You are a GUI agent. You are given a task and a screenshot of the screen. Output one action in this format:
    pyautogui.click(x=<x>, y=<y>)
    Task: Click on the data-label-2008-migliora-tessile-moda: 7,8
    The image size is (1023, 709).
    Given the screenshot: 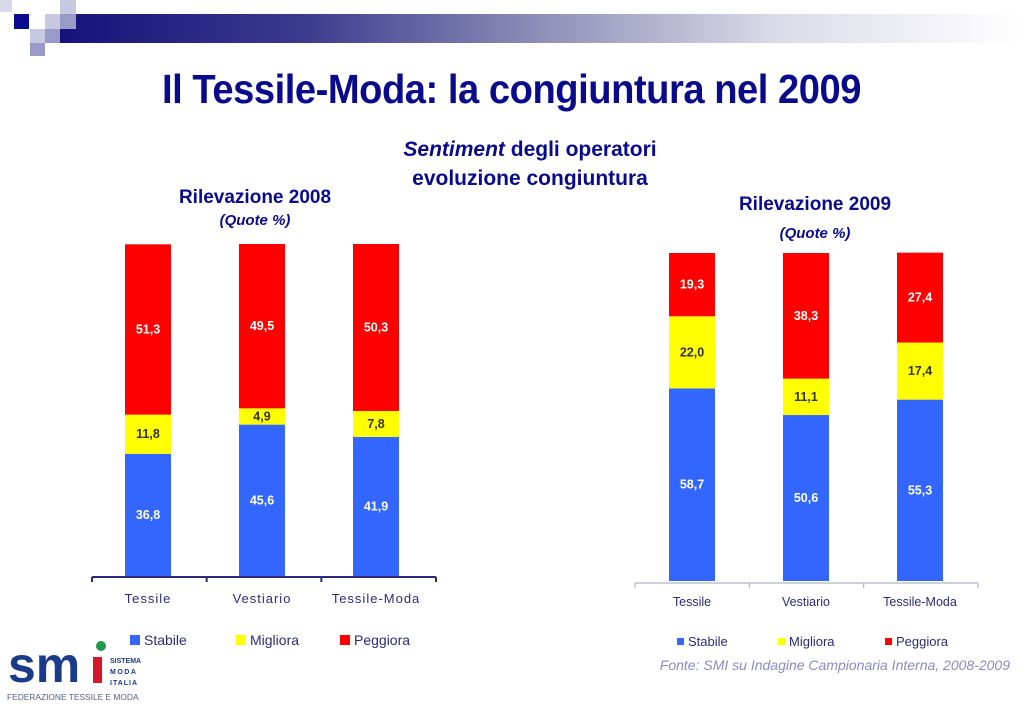 What is the action you would take?
    pyautogui.click(x=375, y=424)
    